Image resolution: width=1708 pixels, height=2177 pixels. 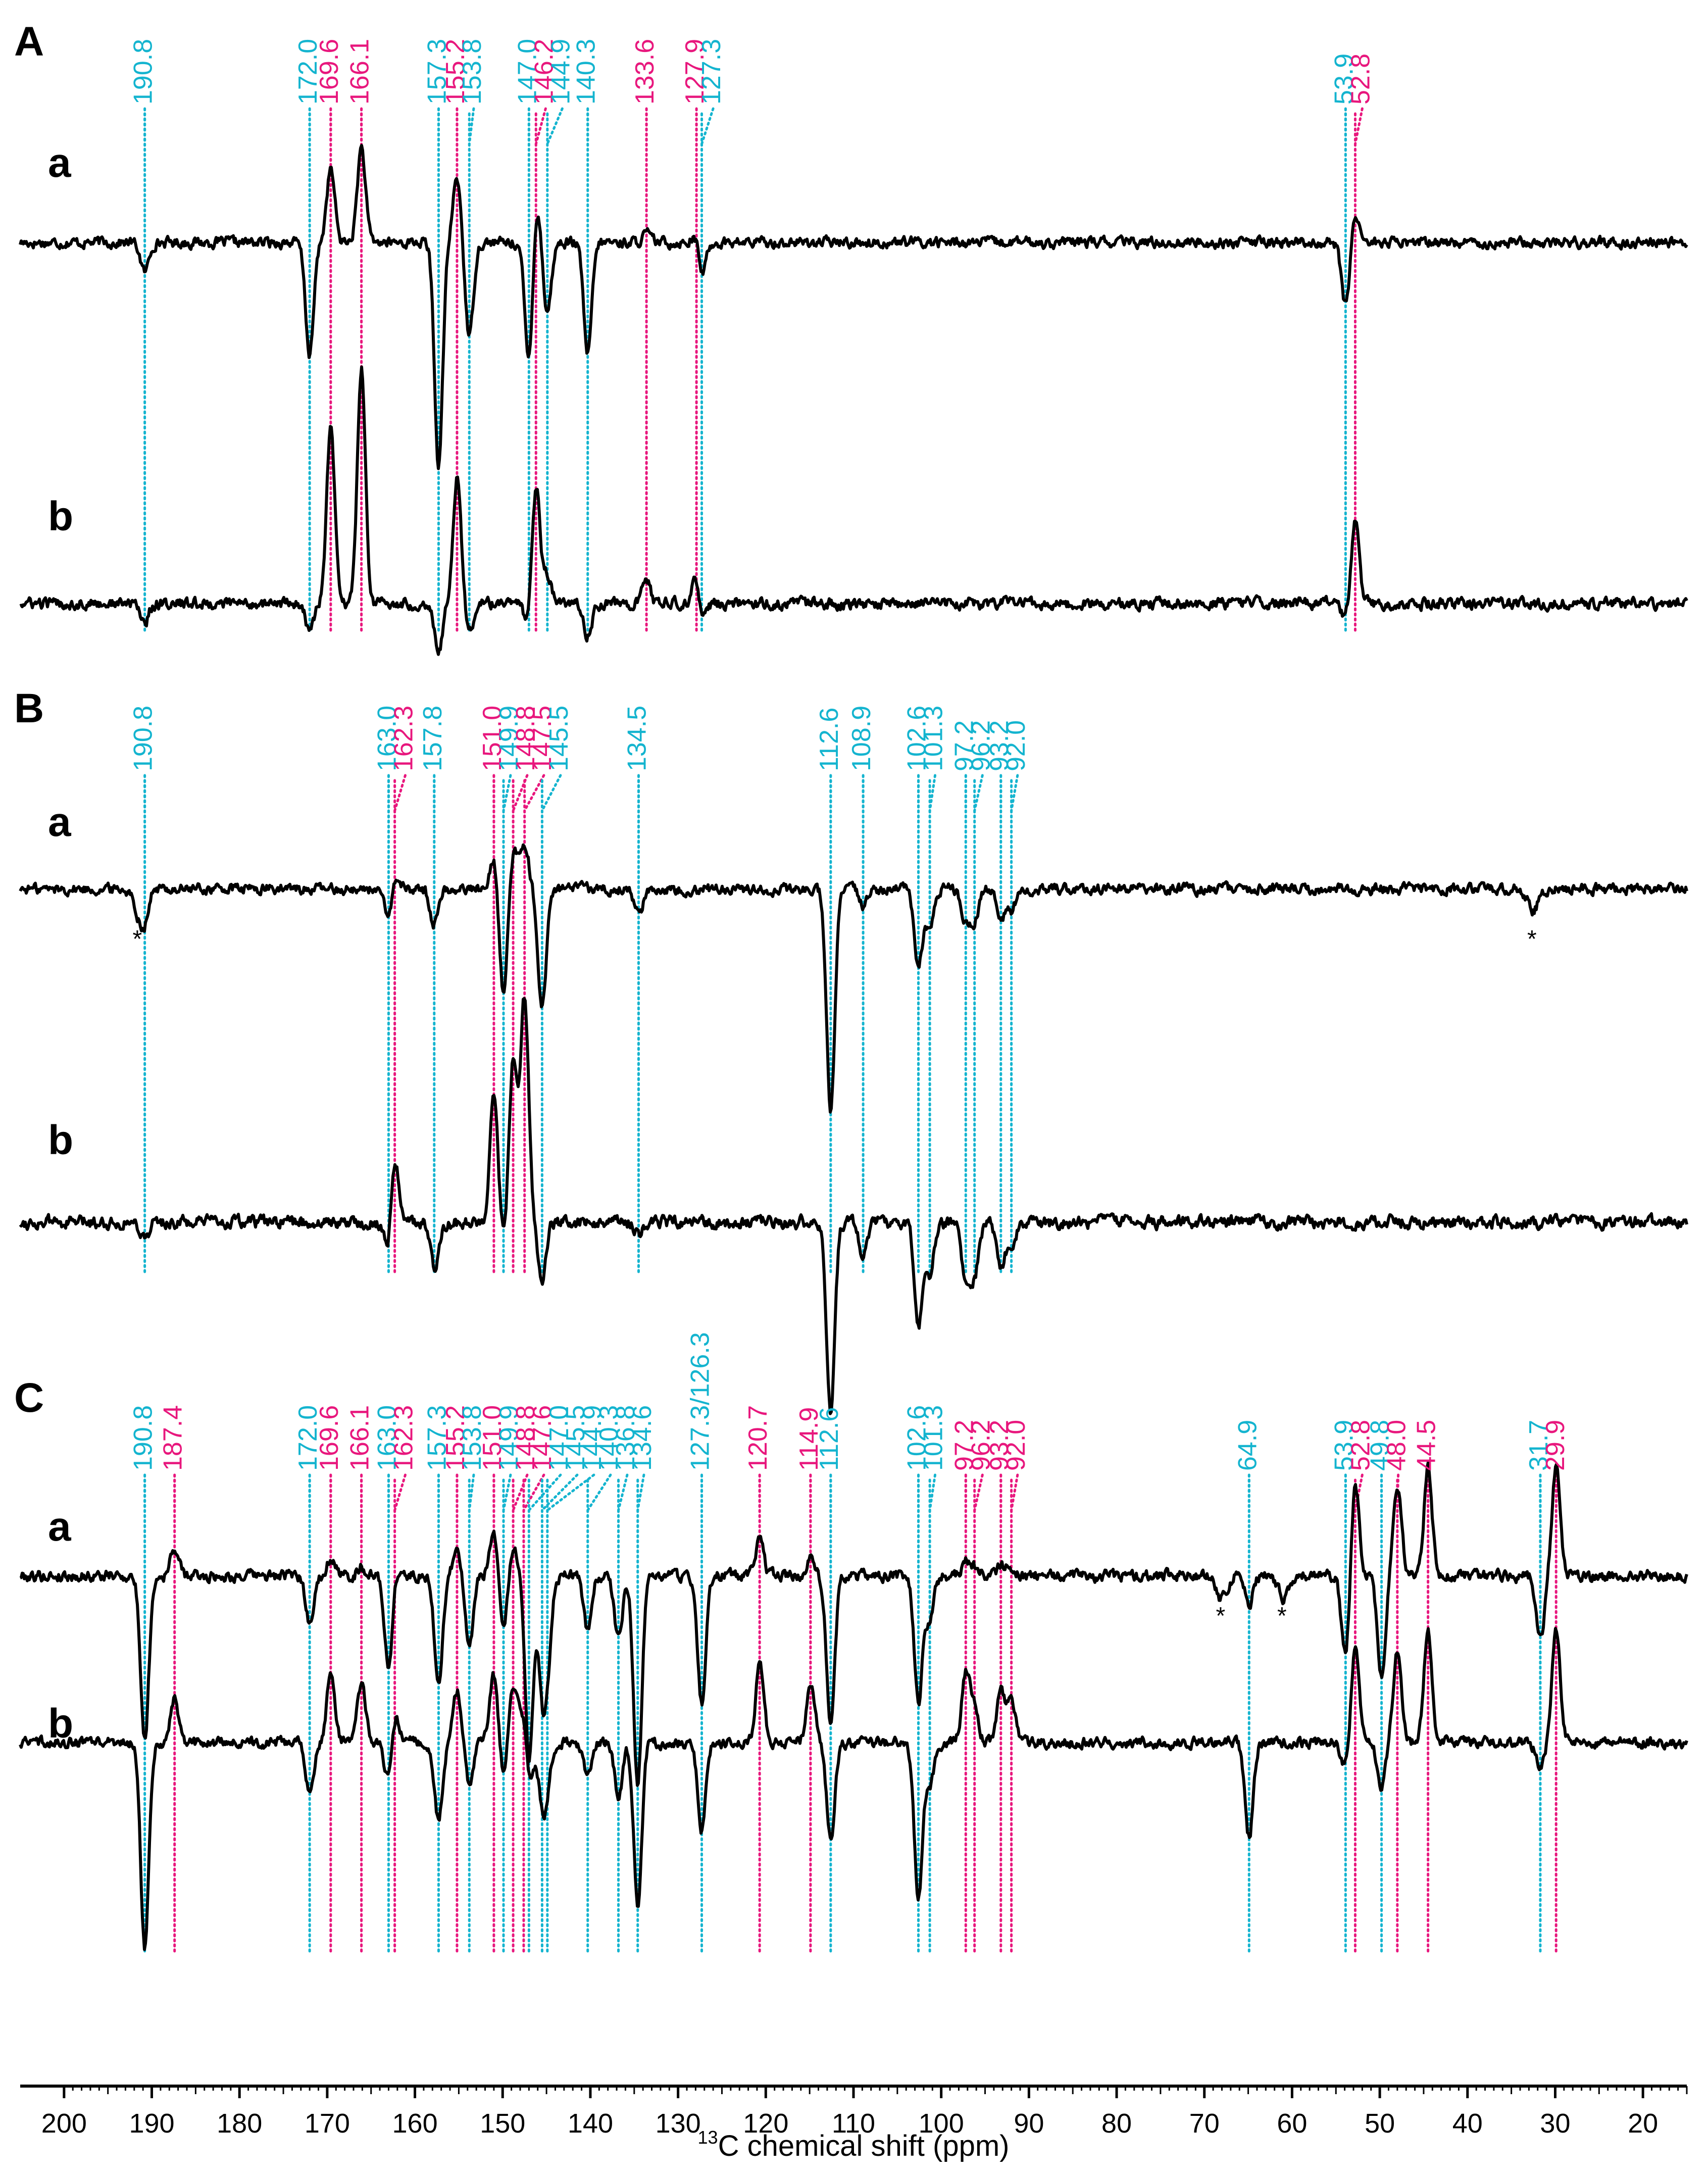 What do you see at coordinates (1427, 1446) in the screenshot?
I see `peak-label-44.5: 44.5` at bounding box center [1427, 1446].